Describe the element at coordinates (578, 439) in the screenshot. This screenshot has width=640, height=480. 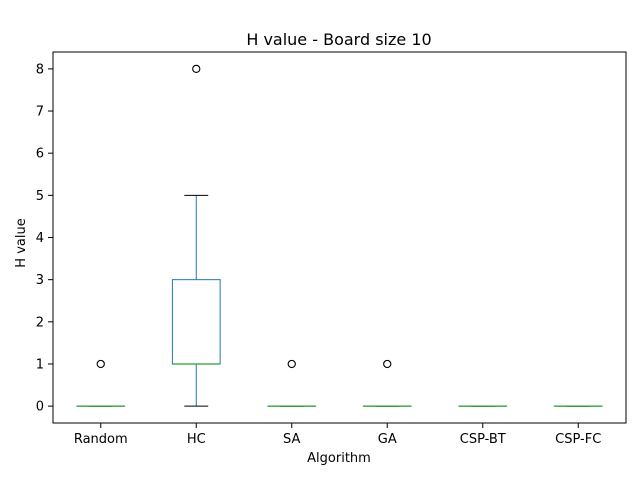
I see `x-tick-label: CSP-FC` at that location.